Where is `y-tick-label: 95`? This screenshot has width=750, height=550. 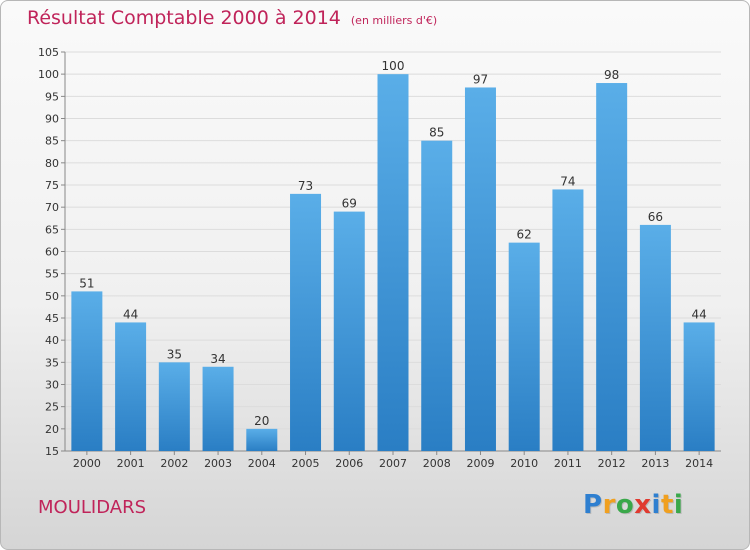
y-tick-label: 95 is located at coordinates (52, 96).